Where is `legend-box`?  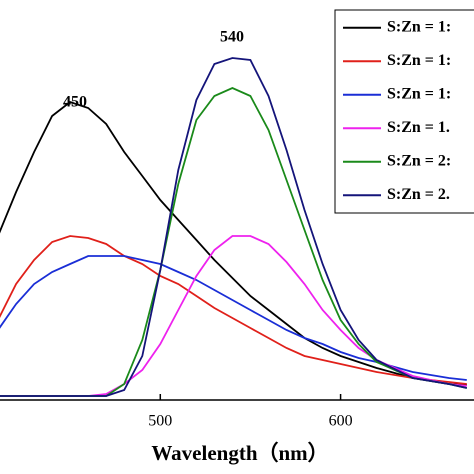
legend-box is located at coordinates (404, 111).